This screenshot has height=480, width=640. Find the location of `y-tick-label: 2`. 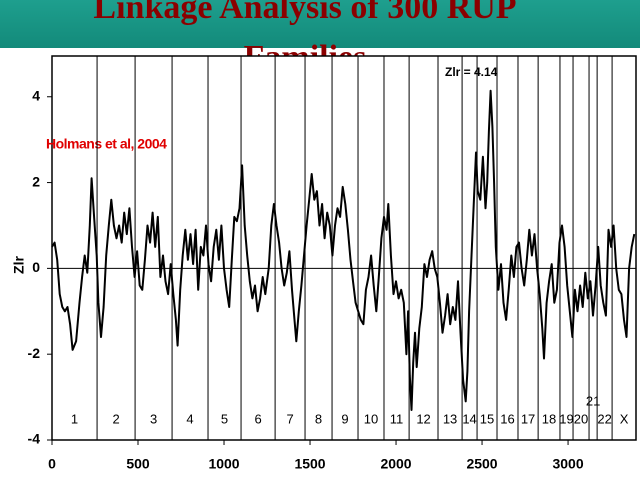

y-tick-label: 2 is located at coordinates (36, 181).